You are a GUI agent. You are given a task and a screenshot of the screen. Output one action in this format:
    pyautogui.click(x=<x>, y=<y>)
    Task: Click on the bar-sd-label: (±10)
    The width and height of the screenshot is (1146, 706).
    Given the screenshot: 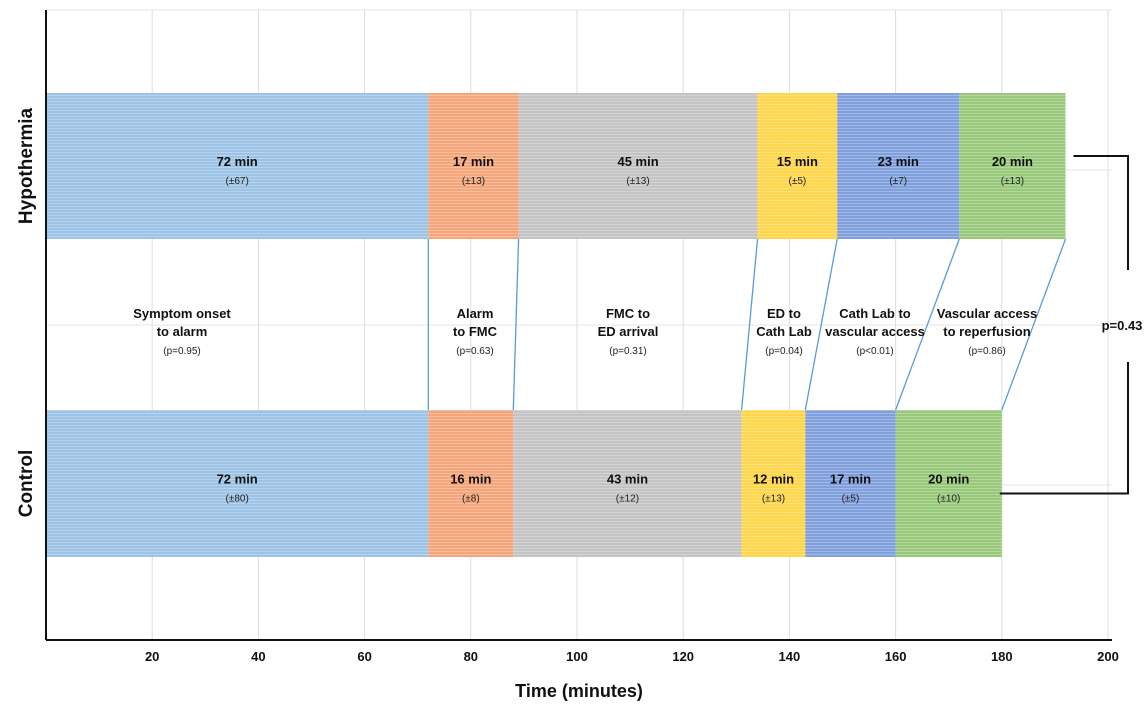 What is the action you would take?
    pyautogui.click(x=948, y=499)
    